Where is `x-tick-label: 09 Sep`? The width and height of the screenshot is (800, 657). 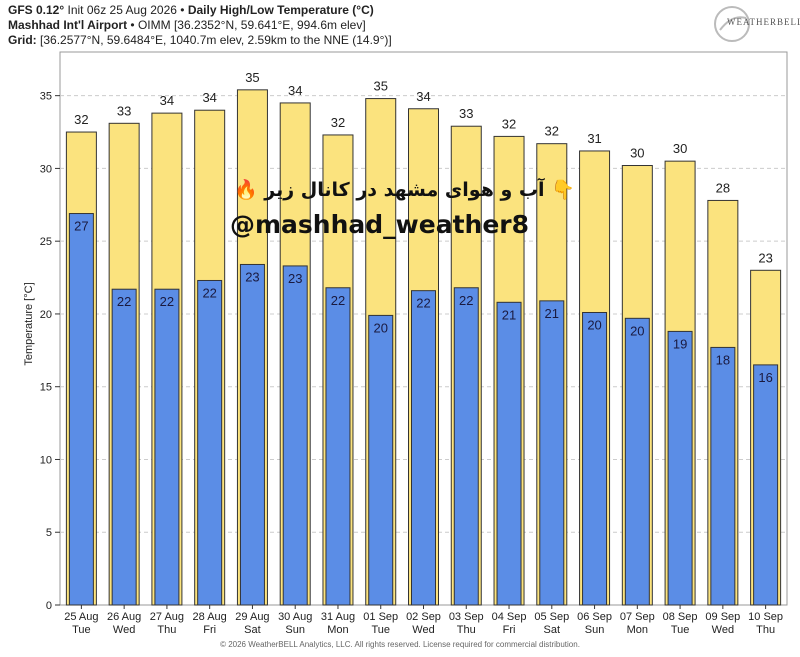
x-tick-label: 09 Sep is located at coordinates (722, 617).